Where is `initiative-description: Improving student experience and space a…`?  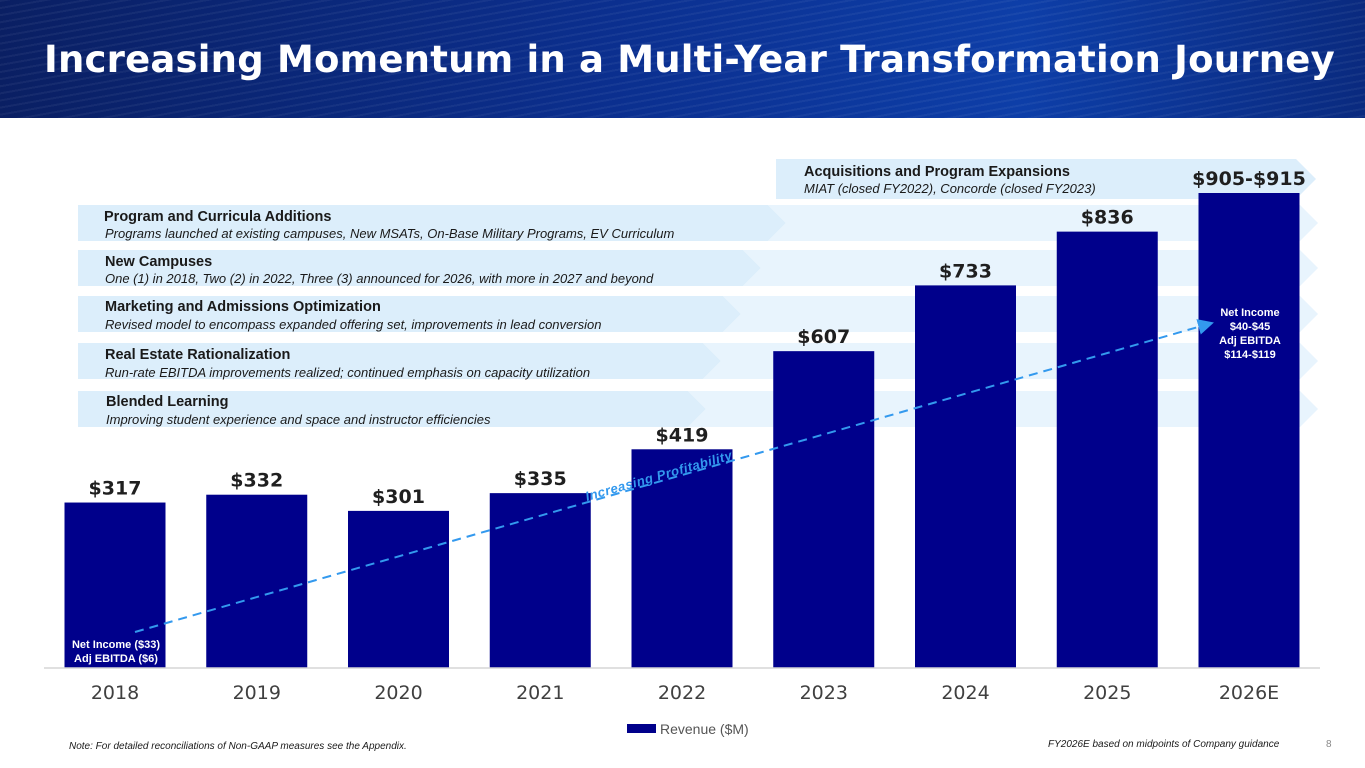 initiative-description: Improving student experience and space a… is located at coordinates (298, 419).